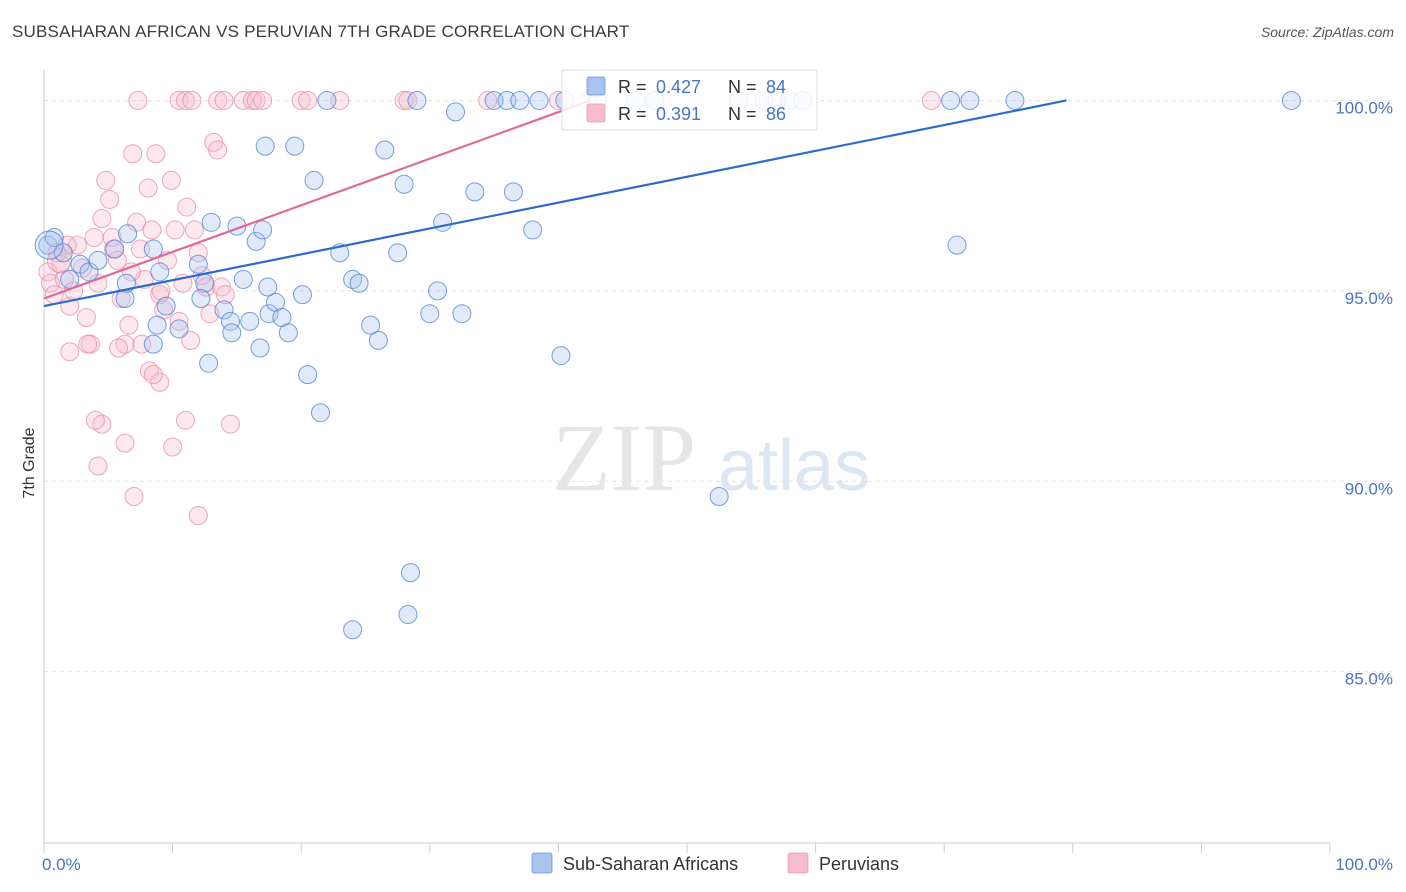 This screenshot has width=1406, height=892. I want to click on y-axis-label: 7th Grade, so click(29, 462).